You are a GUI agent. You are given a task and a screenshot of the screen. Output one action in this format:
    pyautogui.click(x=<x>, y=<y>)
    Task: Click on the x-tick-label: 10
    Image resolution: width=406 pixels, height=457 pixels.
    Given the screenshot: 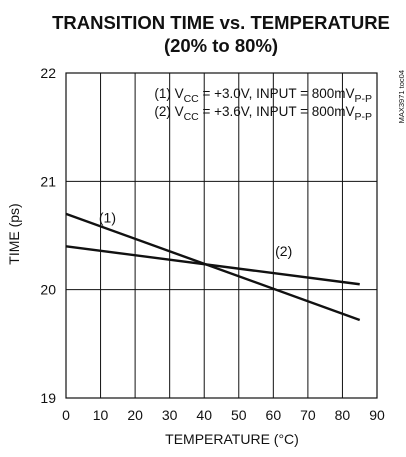 What is the action you would take?
    pyautogui.click(x=101, y=415)
    